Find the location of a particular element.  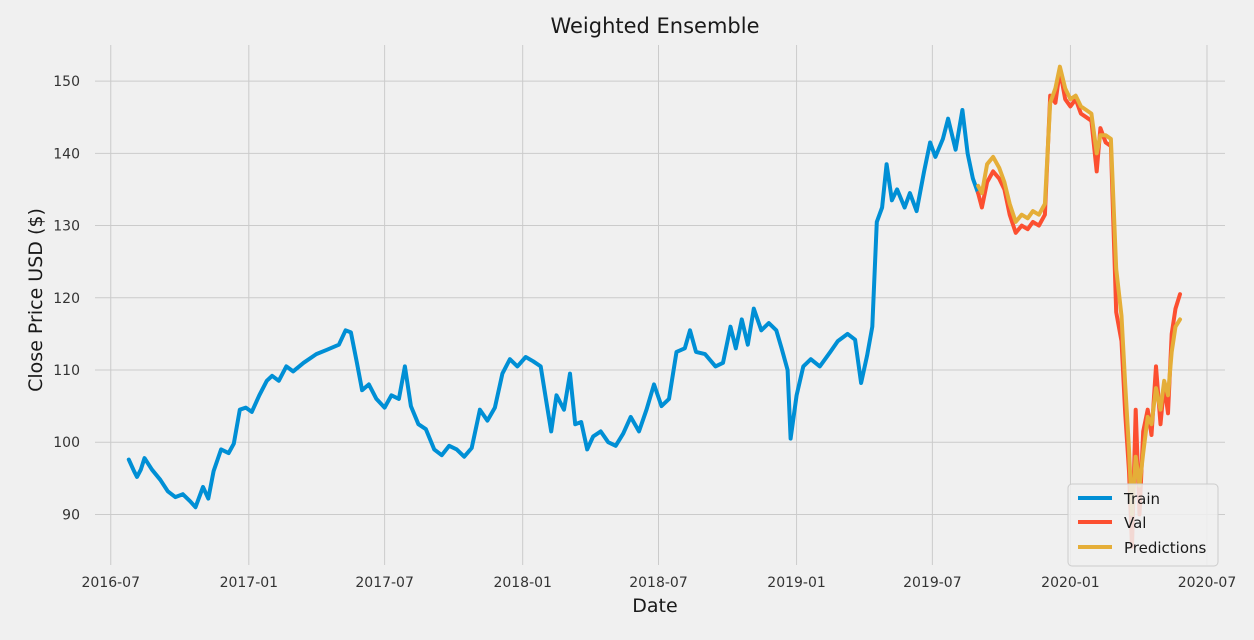

legend-label-predictions: Predictions is located at coordinates (1165, 548).